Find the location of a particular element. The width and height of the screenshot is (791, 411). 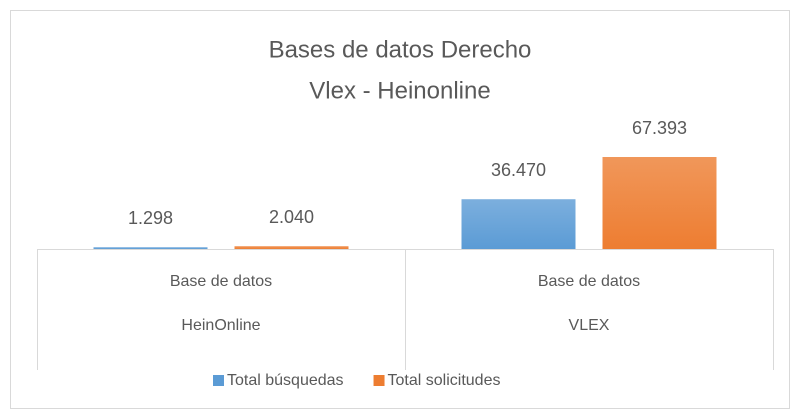

legend-label: Total solicitudes is located at coordinates (444, 380).